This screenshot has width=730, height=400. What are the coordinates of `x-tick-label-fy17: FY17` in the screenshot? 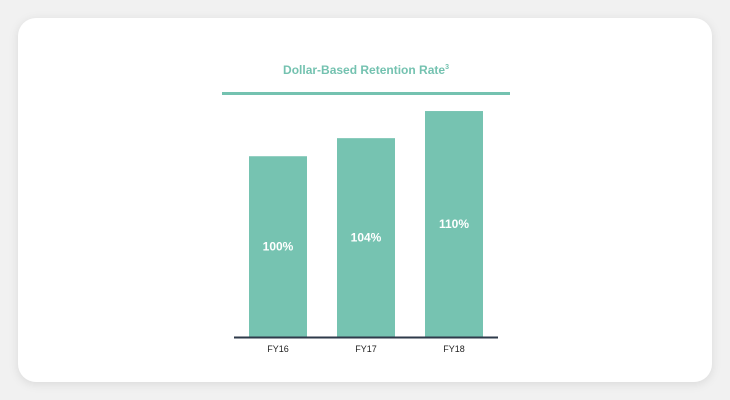 It's located at (366, 349).